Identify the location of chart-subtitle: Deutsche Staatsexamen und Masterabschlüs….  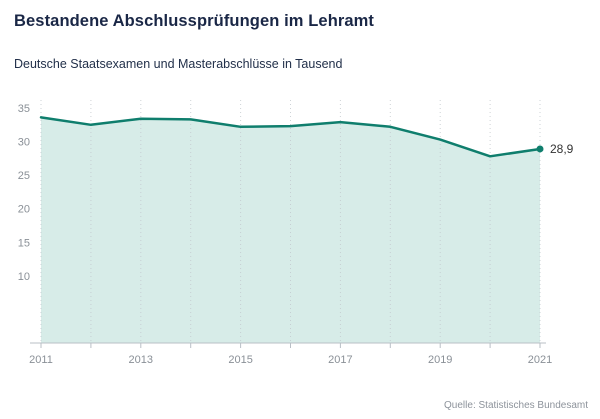
(178, 64).